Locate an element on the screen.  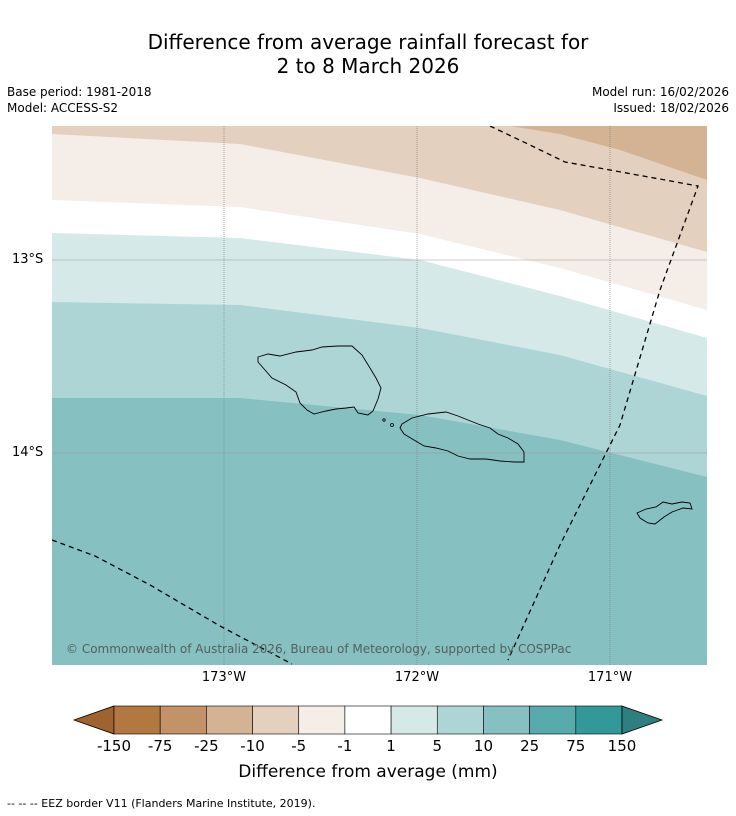
colorbar-tick-label: 25 is located at coordinates (530, 746).